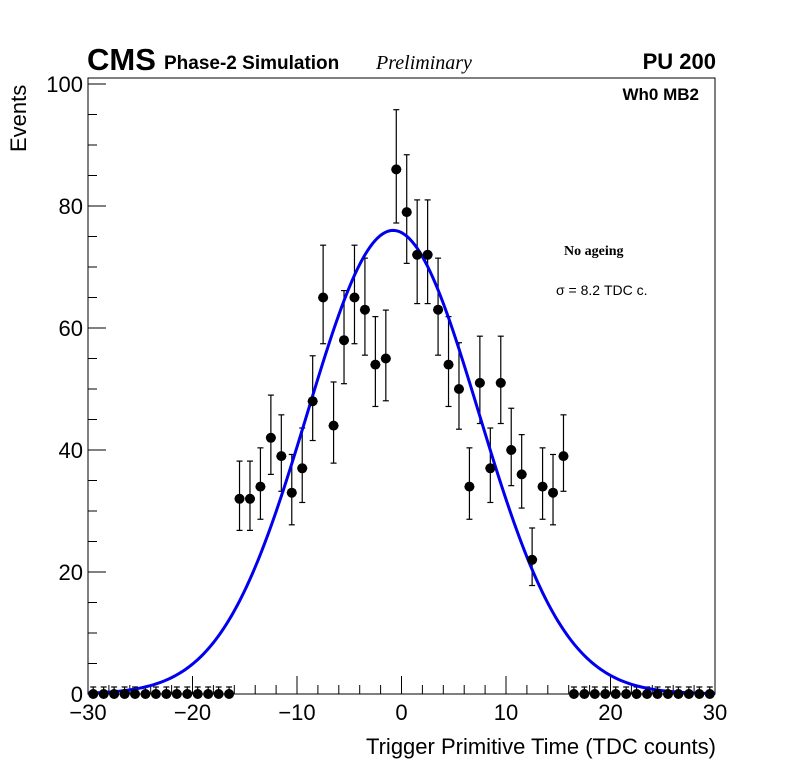 This screenshot has width=796, height=772. Describe the element at coordinates (602, 290) in the screenshot. I see `sigma-label: σ = 8.2 TDC c.` at that location.